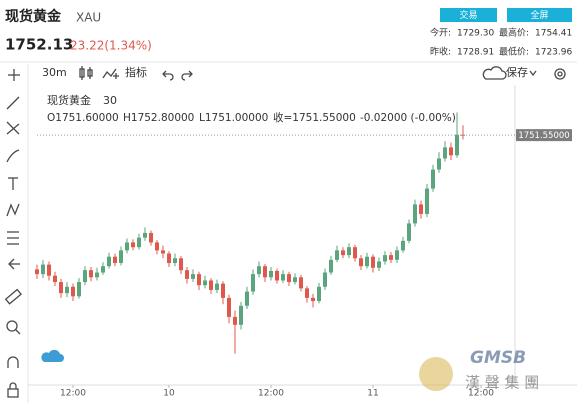  I want to click on measure-tool, so click(13, 296).